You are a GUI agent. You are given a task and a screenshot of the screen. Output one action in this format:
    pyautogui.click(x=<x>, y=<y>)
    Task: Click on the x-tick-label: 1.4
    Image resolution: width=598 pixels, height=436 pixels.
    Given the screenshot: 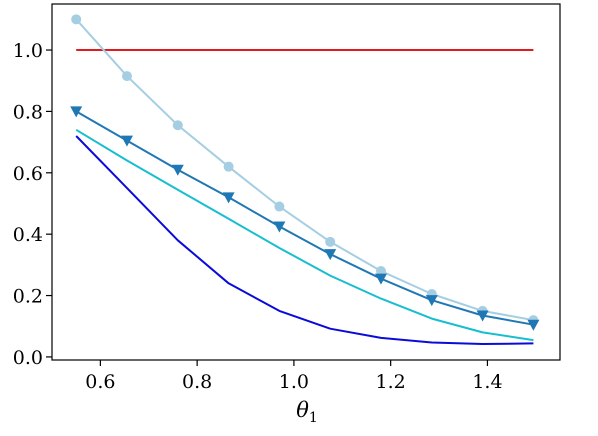 What is the action you would take?
    pyautogui.click(x=487, y=382)
    